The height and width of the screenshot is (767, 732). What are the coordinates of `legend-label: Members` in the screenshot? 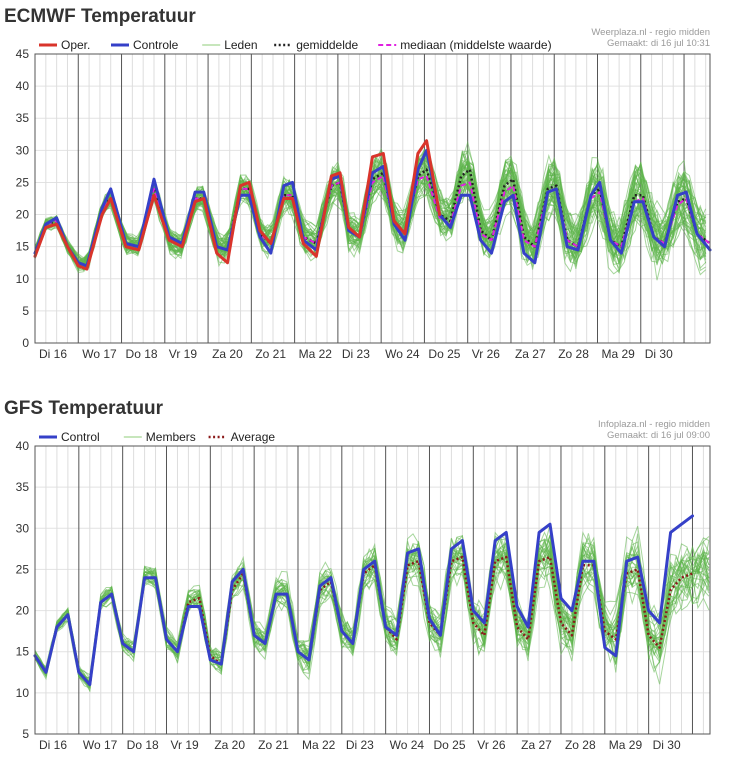 It's located at (171, 437).